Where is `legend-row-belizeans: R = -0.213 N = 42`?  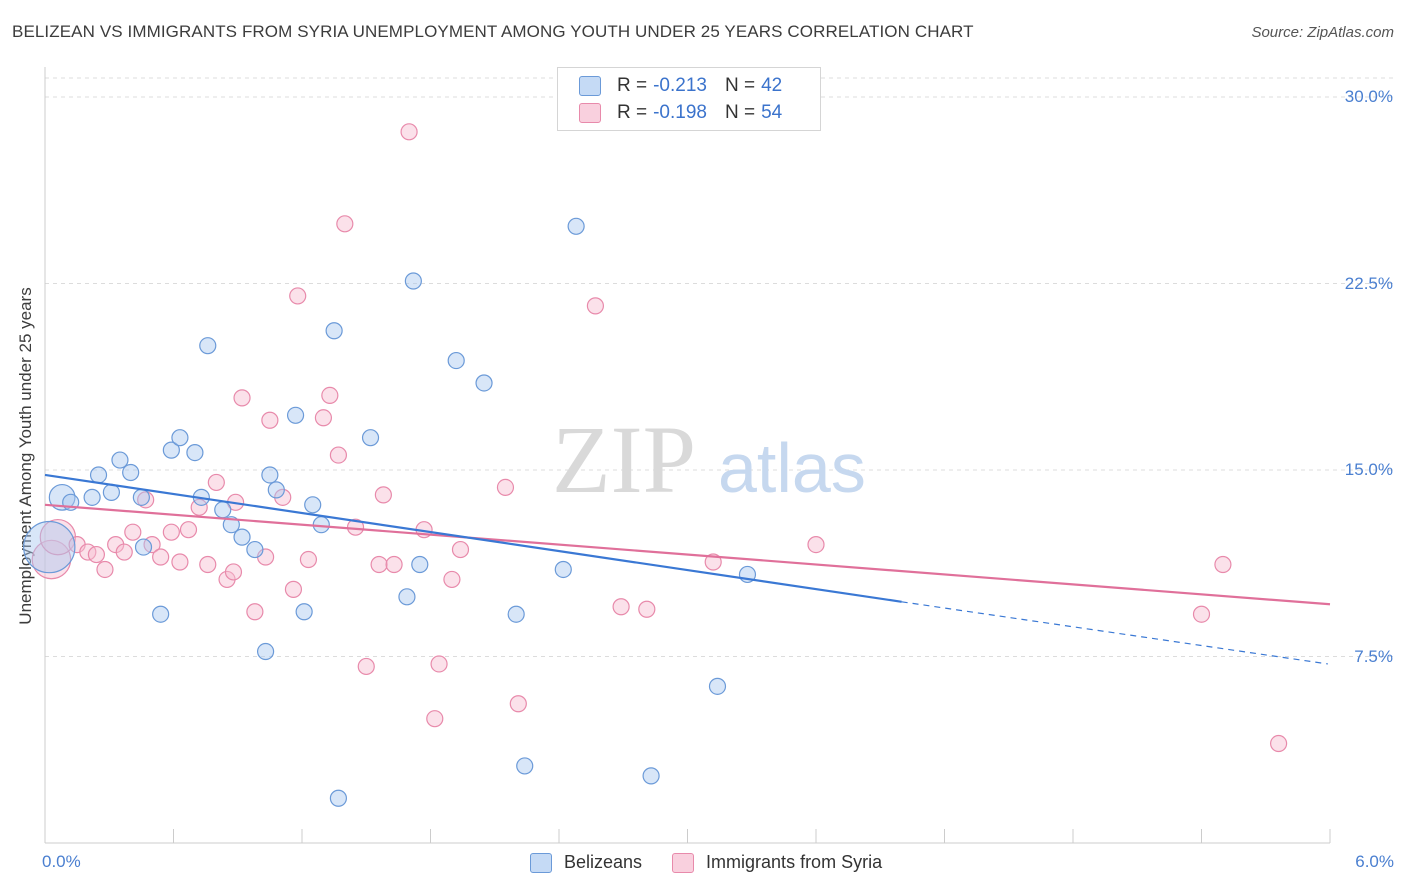 legend-row-belizeans: R = -0.213 N = 42 is located at coordinates (681, 86).